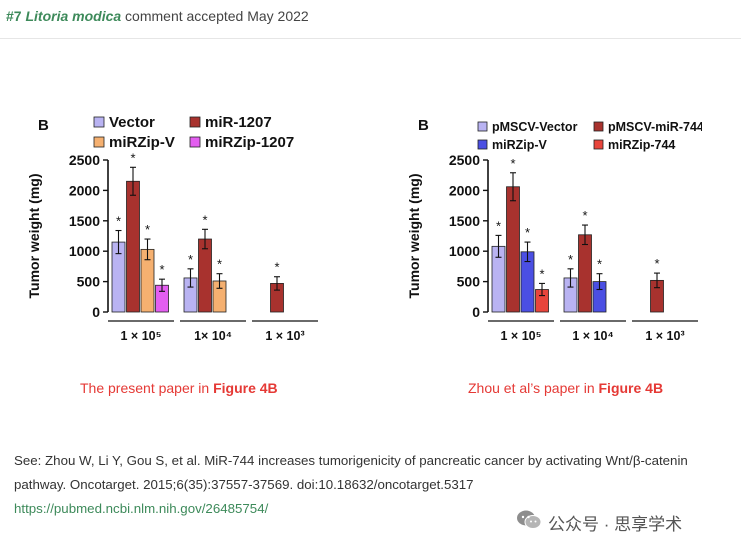 The image size is (741, 552). What do you see at coordinates (14, 16) in the screenshot?
I see `comment-number: #7` at bounding box center [14, 16].